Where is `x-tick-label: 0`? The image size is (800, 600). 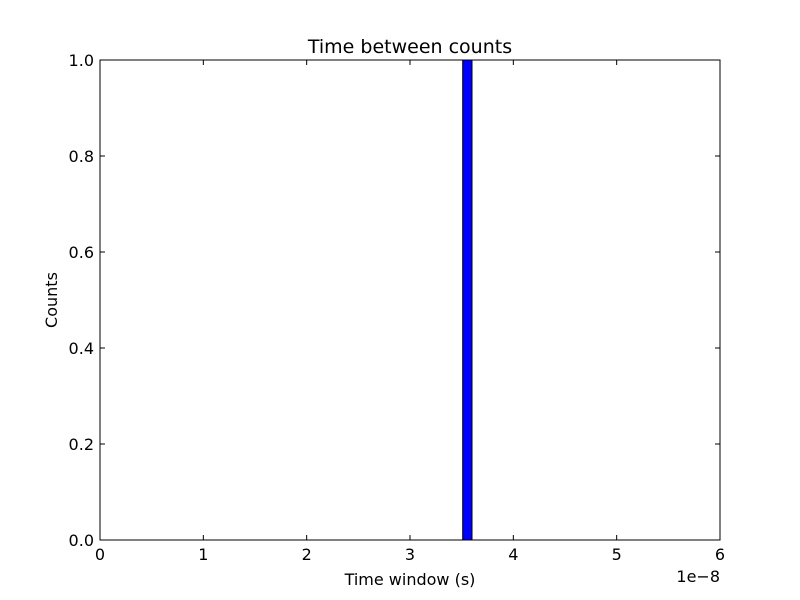
x-tick-label: 0 is located at coordinates (100, 554).